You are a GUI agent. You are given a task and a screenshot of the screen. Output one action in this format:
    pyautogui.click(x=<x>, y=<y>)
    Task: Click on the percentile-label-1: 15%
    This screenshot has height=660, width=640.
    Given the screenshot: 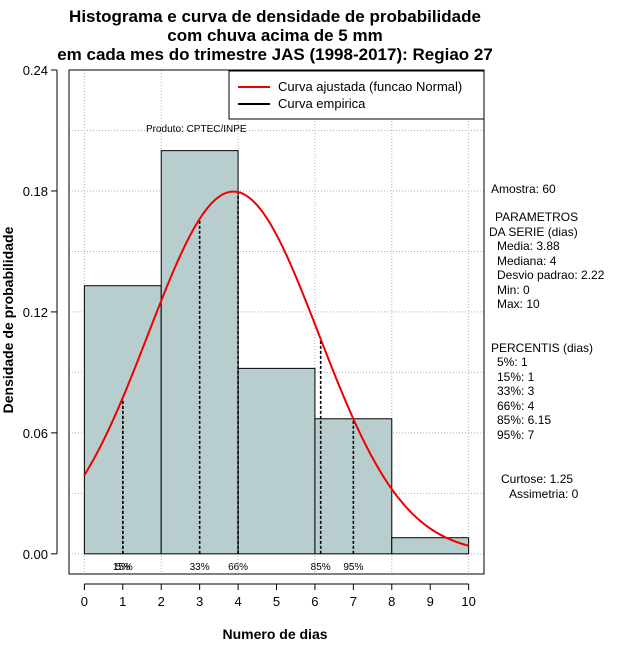 What is the action you would take?
    pyautogui.click(x=123, y=567)
    